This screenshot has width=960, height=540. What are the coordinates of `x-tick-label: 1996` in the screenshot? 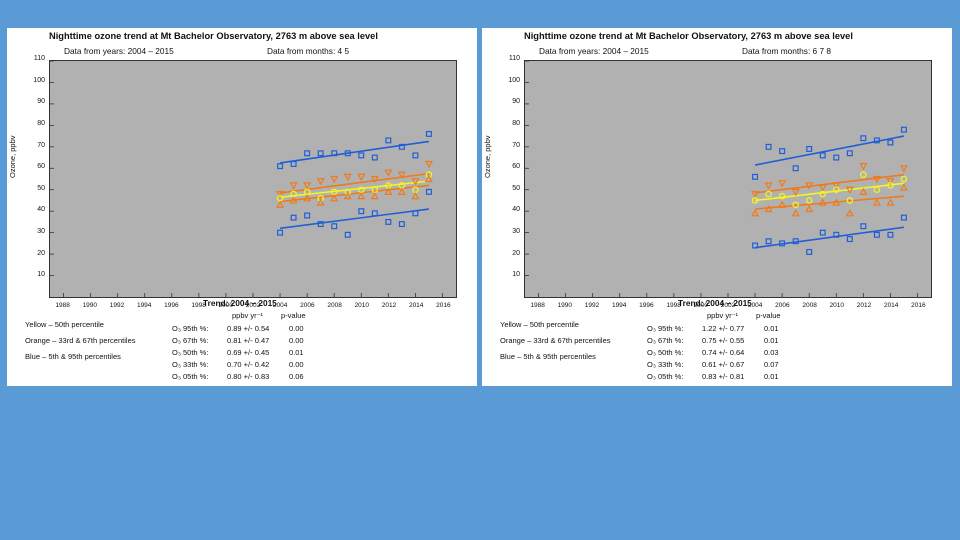 It's located at (646, 305).